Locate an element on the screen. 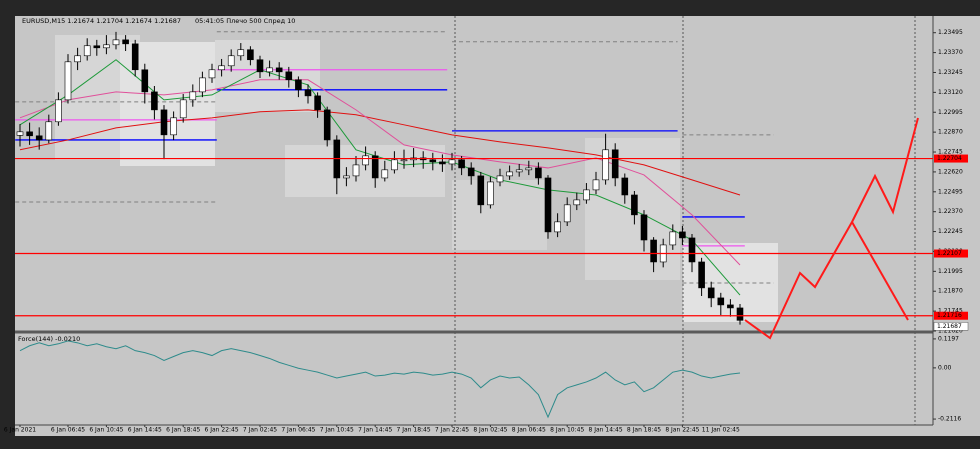 This screenshot has width=980, height=449. x-tick-label: 7 Jan 22:45 is located at coordinates (452, 430).